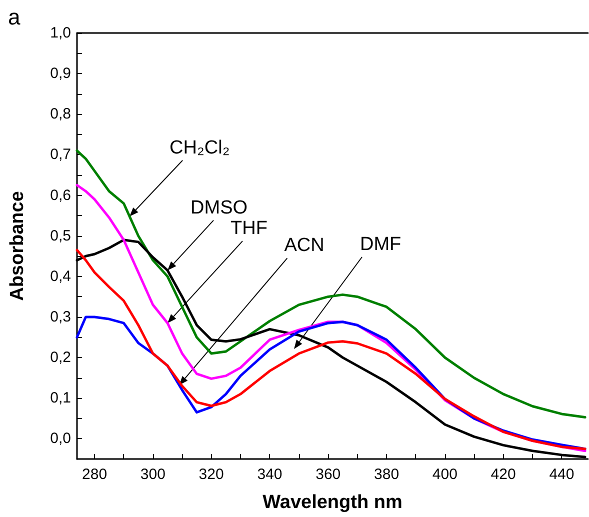 The width and height of the screenshot is (589, 517). I want to click on y-tick-label: 0,5, so click(60, 235).